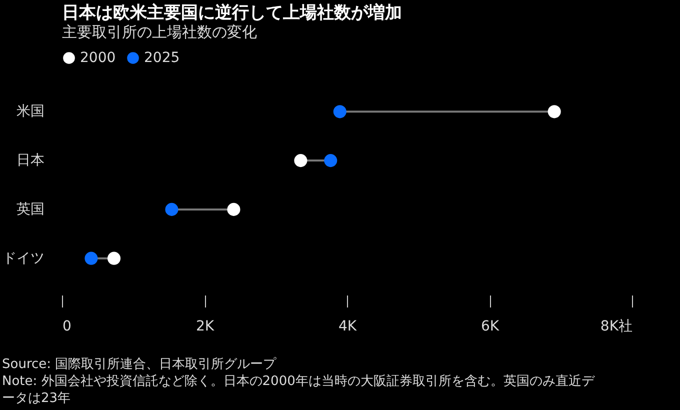 Image resolution: width=680 pixels, height=410 pixels. What do you see at coordinates (232, 12) in the screenshot?
I see `chart-title: 日本は欧米主要国に逆行して上場社数が増加` at bounding box center [232, 12].